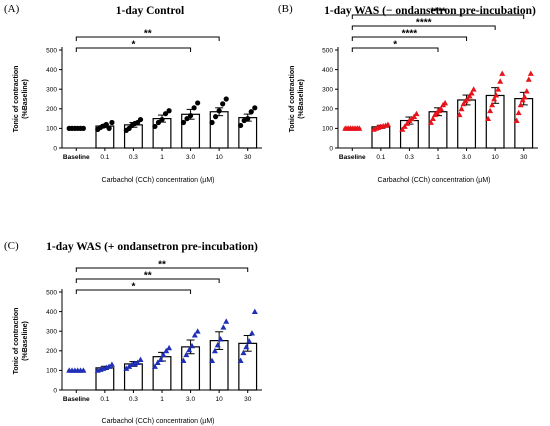  Describe the element at coordinates (190, 399) in the screenshot. I see `x-tick-label: 3.0` at that location.